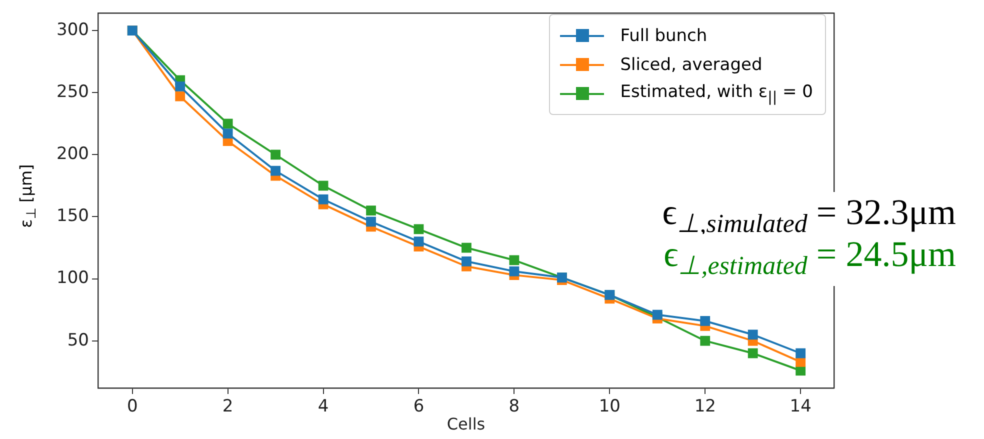  I want to click on x-tick-label: 10, so click(609, 406).